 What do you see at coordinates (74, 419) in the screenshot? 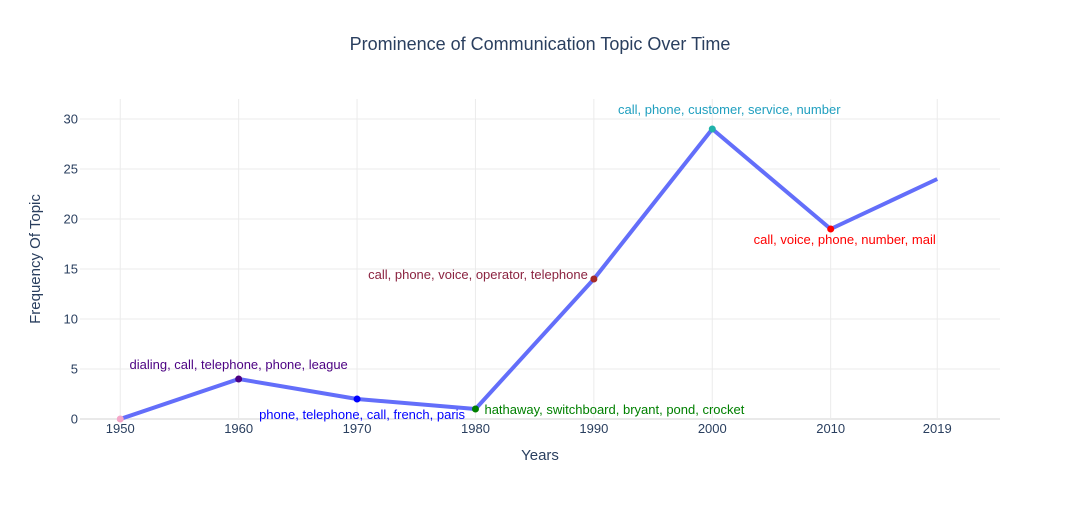
I see `y-tick-label: 0` at bounding box center [74, 419].